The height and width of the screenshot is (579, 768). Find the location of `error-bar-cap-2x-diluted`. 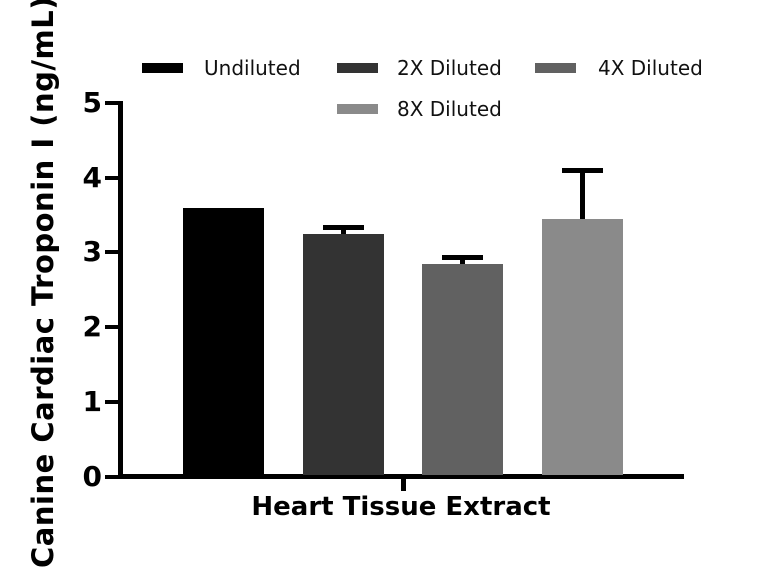

error-bar-cap-2x-diluted is located at coordinates (343, 228).